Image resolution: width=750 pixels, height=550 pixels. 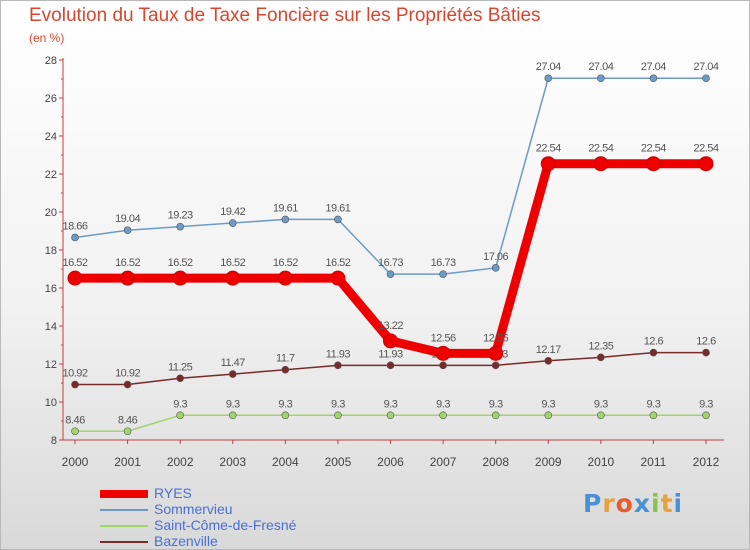 I want to click on x-tick-label: 2004, so click(x=285, y=462).